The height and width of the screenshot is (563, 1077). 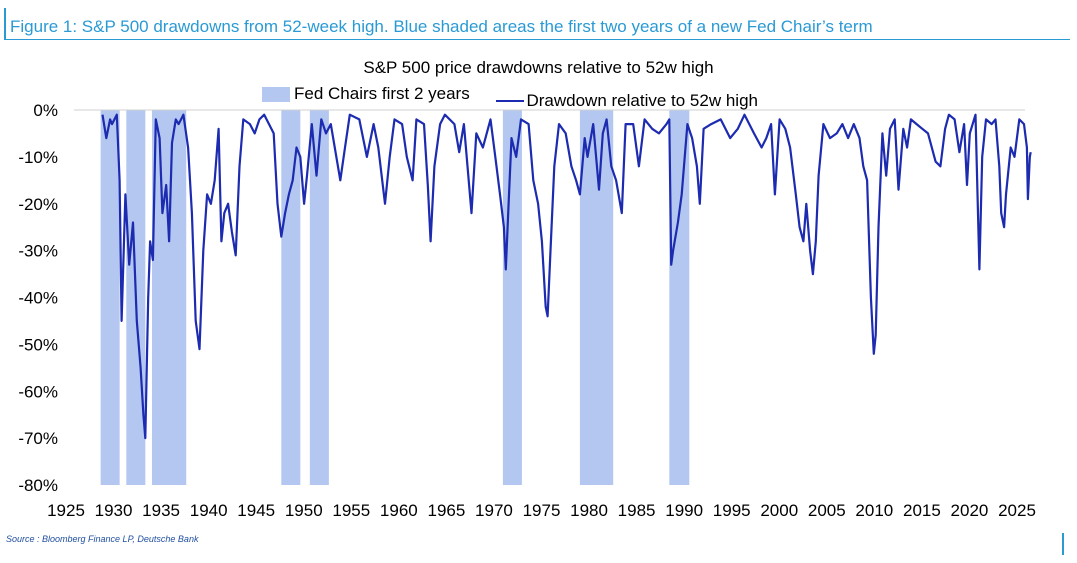 What do you see at coordinates (38, 344) in the screenshot?
I see `y-tick-label: -50%` at bounding box center [38, 344].